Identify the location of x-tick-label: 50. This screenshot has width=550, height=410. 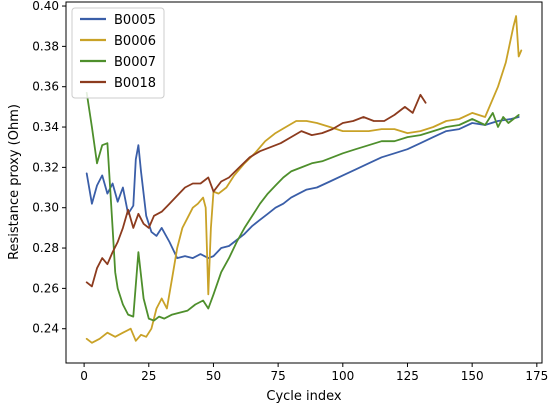
(213, 376).